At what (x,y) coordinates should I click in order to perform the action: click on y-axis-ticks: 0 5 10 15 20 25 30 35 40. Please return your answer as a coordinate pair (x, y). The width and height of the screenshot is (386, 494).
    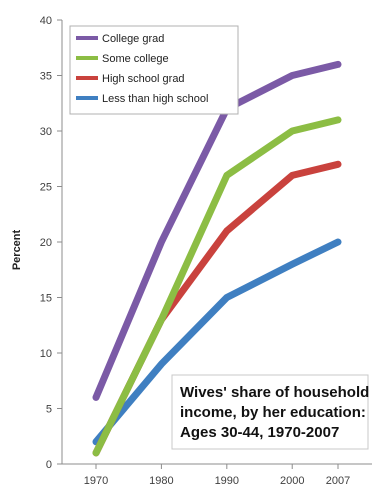
    Looking at the image, I should click on (51, 243).